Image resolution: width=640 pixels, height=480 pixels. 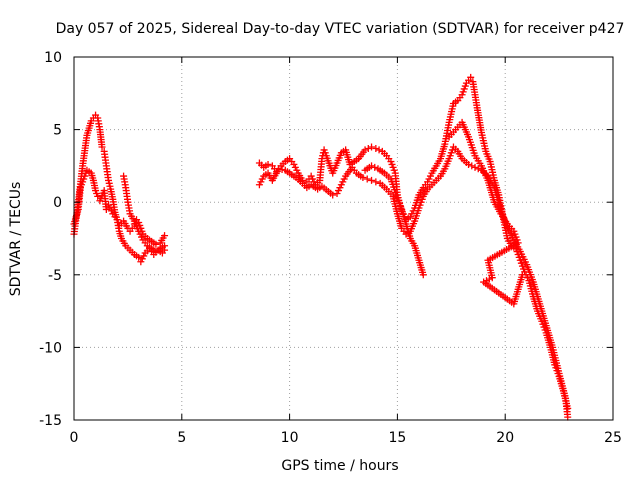 What do you see at coordinates (397, 438) in the screenshot?
I see `x-tick-label: 15` at bounding box center [397, 438].